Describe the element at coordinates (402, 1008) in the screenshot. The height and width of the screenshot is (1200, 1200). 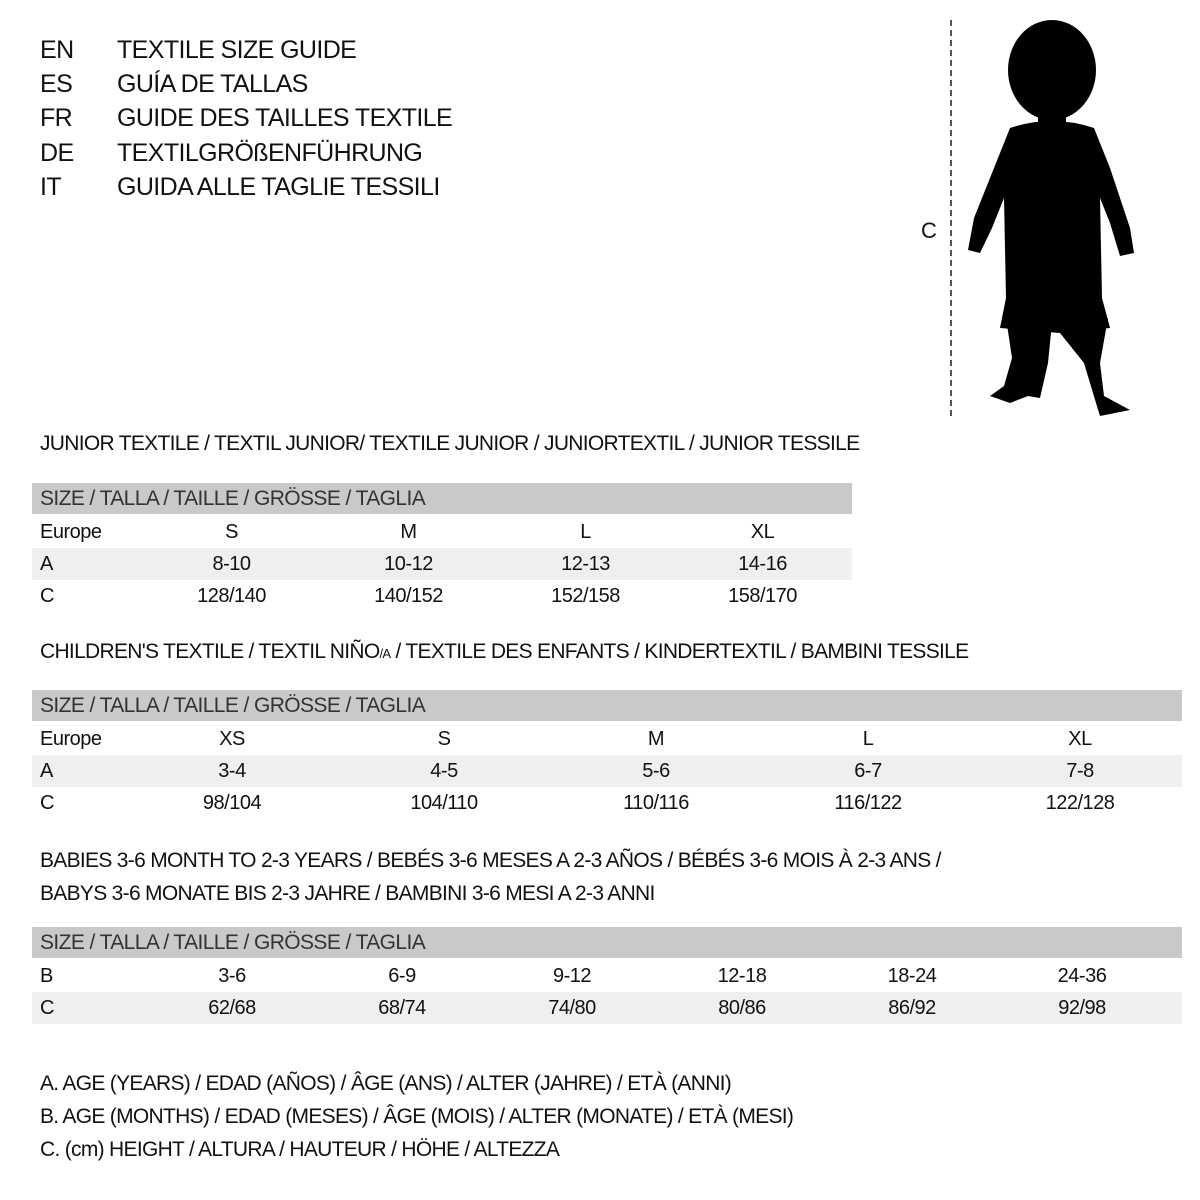
I see `cell: 68/74` at that location.